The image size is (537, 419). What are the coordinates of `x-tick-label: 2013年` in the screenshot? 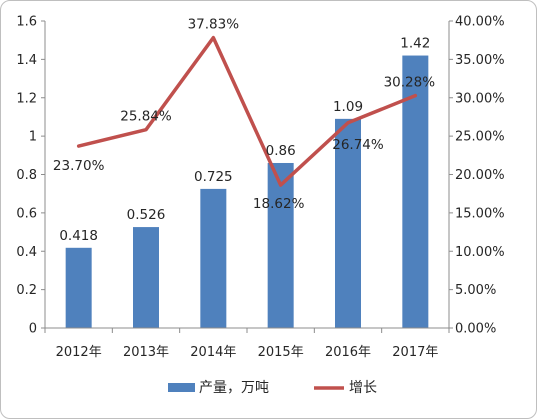 It's located at (146, 352).